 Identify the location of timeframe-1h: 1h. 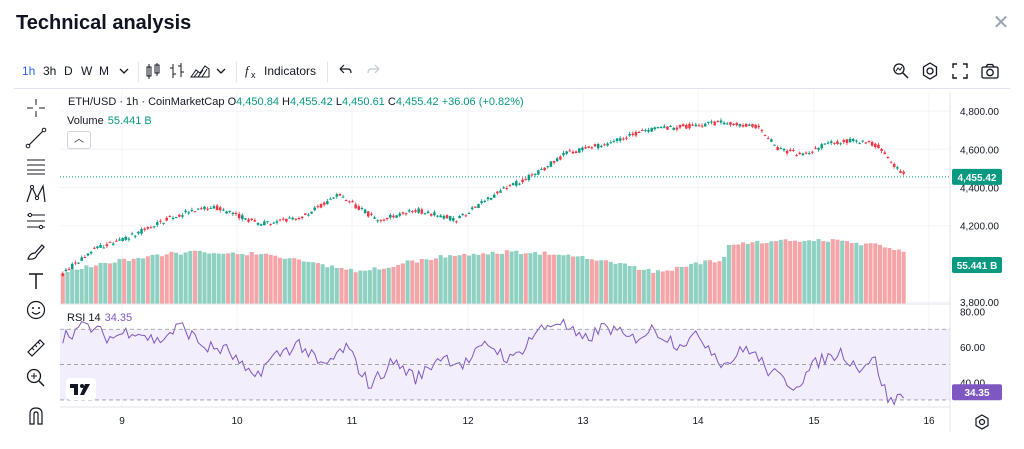
(29, 71).